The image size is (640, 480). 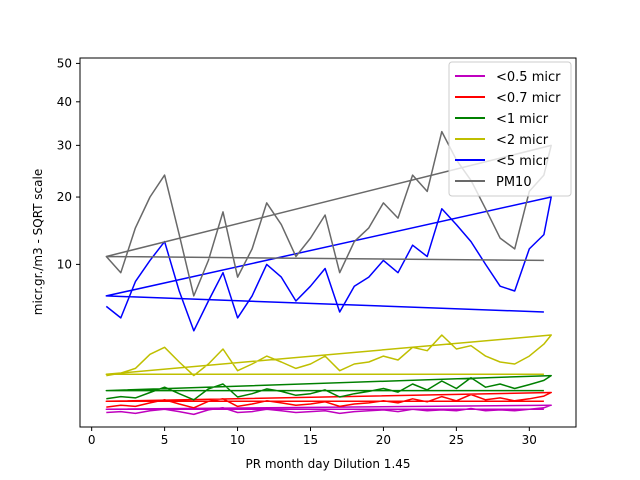 I want to click on legend-frame, so click(x=510, y=129).